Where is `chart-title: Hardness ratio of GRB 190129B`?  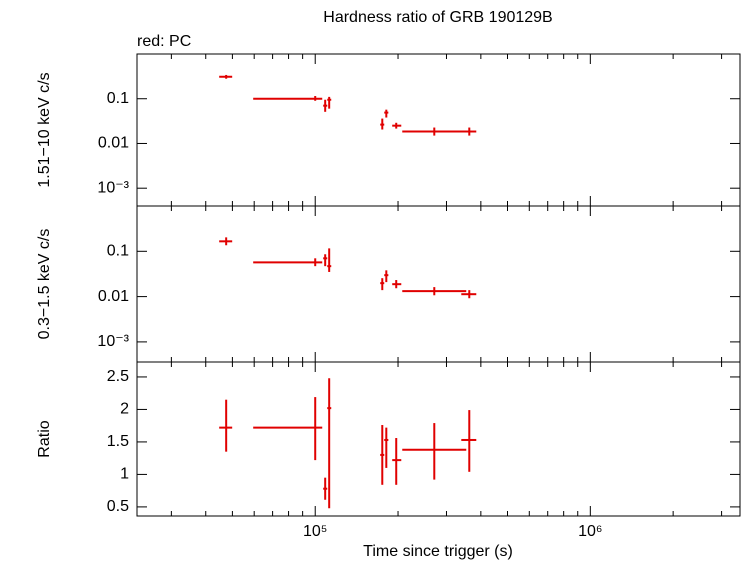 chart-title: Hardness ratio of GRB 190129B is located at coordinates (437, 17).